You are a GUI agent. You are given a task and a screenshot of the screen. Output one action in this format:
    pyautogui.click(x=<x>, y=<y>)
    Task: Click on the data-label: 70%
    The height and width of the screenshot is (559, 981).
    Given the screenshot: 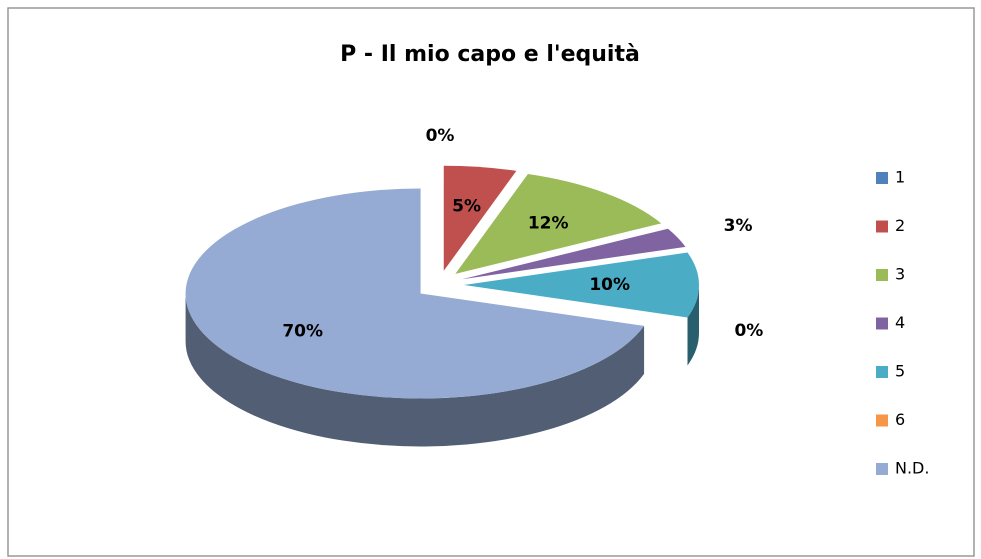 What is the action you would take?
    pyautogui.click(x=302, y=332)
    